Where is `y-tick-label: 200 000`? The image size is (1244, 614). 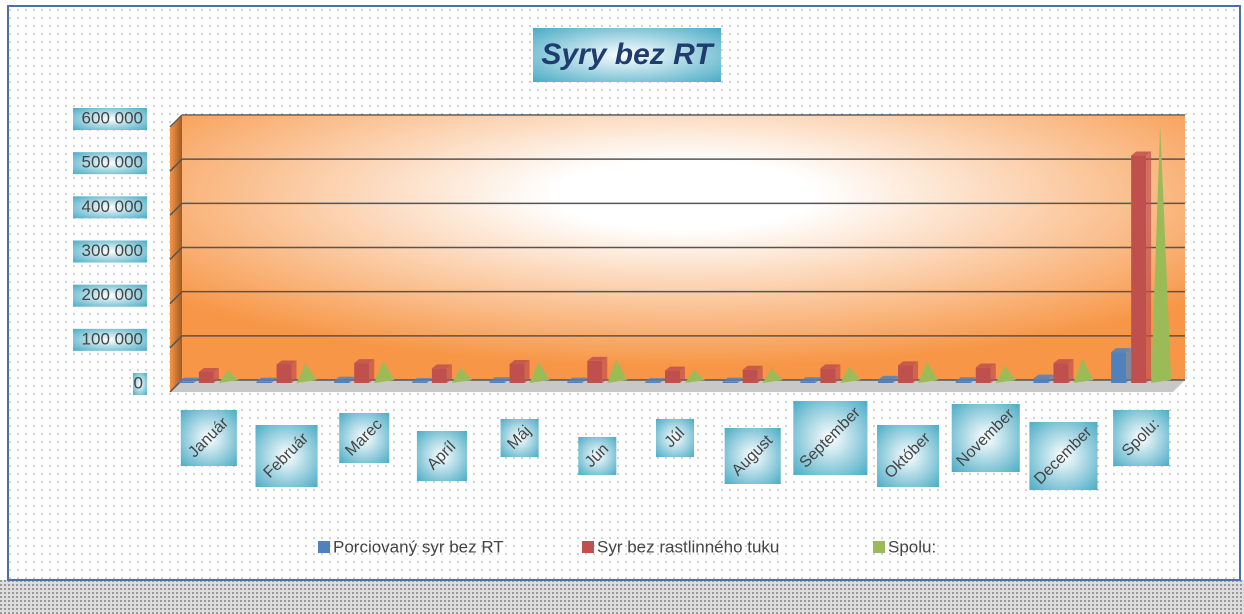
y-tick-label: 200 000 is located at coordinates (112, 294).